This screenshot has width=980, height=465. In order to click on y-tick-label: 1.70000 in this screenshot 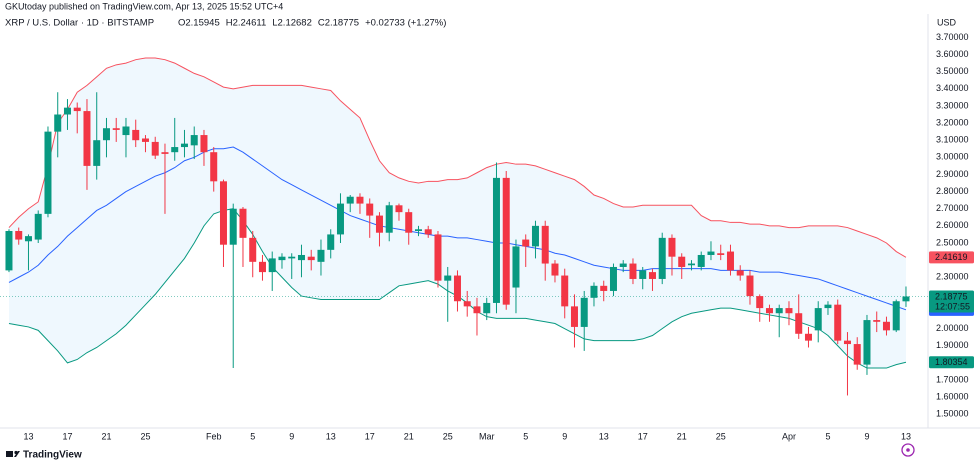, I will do `click(952, 379)`.